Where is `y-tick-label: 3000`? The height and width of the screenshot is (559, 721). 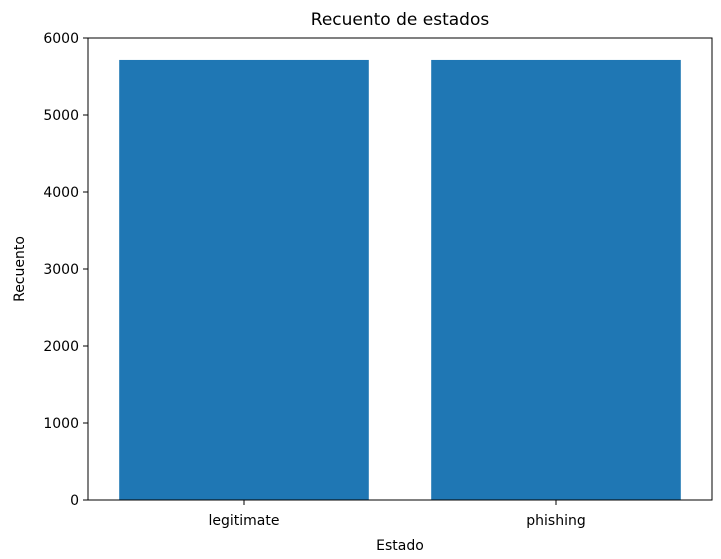 y-tick-label: 3000 is located at coordinates (61, 270).